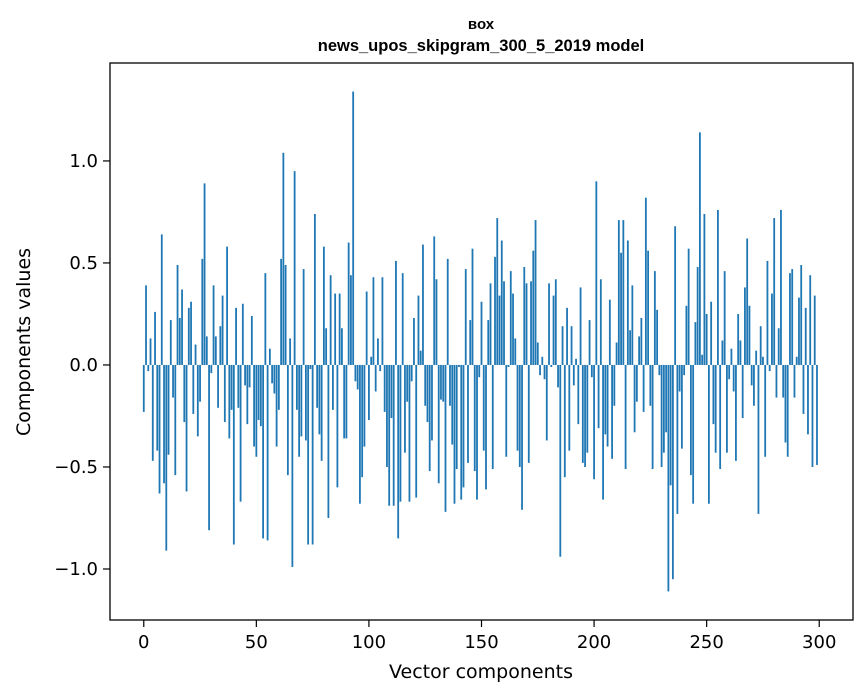 This screenshot has width=867, height=696. Describe the element at coordinates (481, 46) in the screenshot. I see `chart-title-model: news_upos_skipgram_300_5_2019 model` at that location.